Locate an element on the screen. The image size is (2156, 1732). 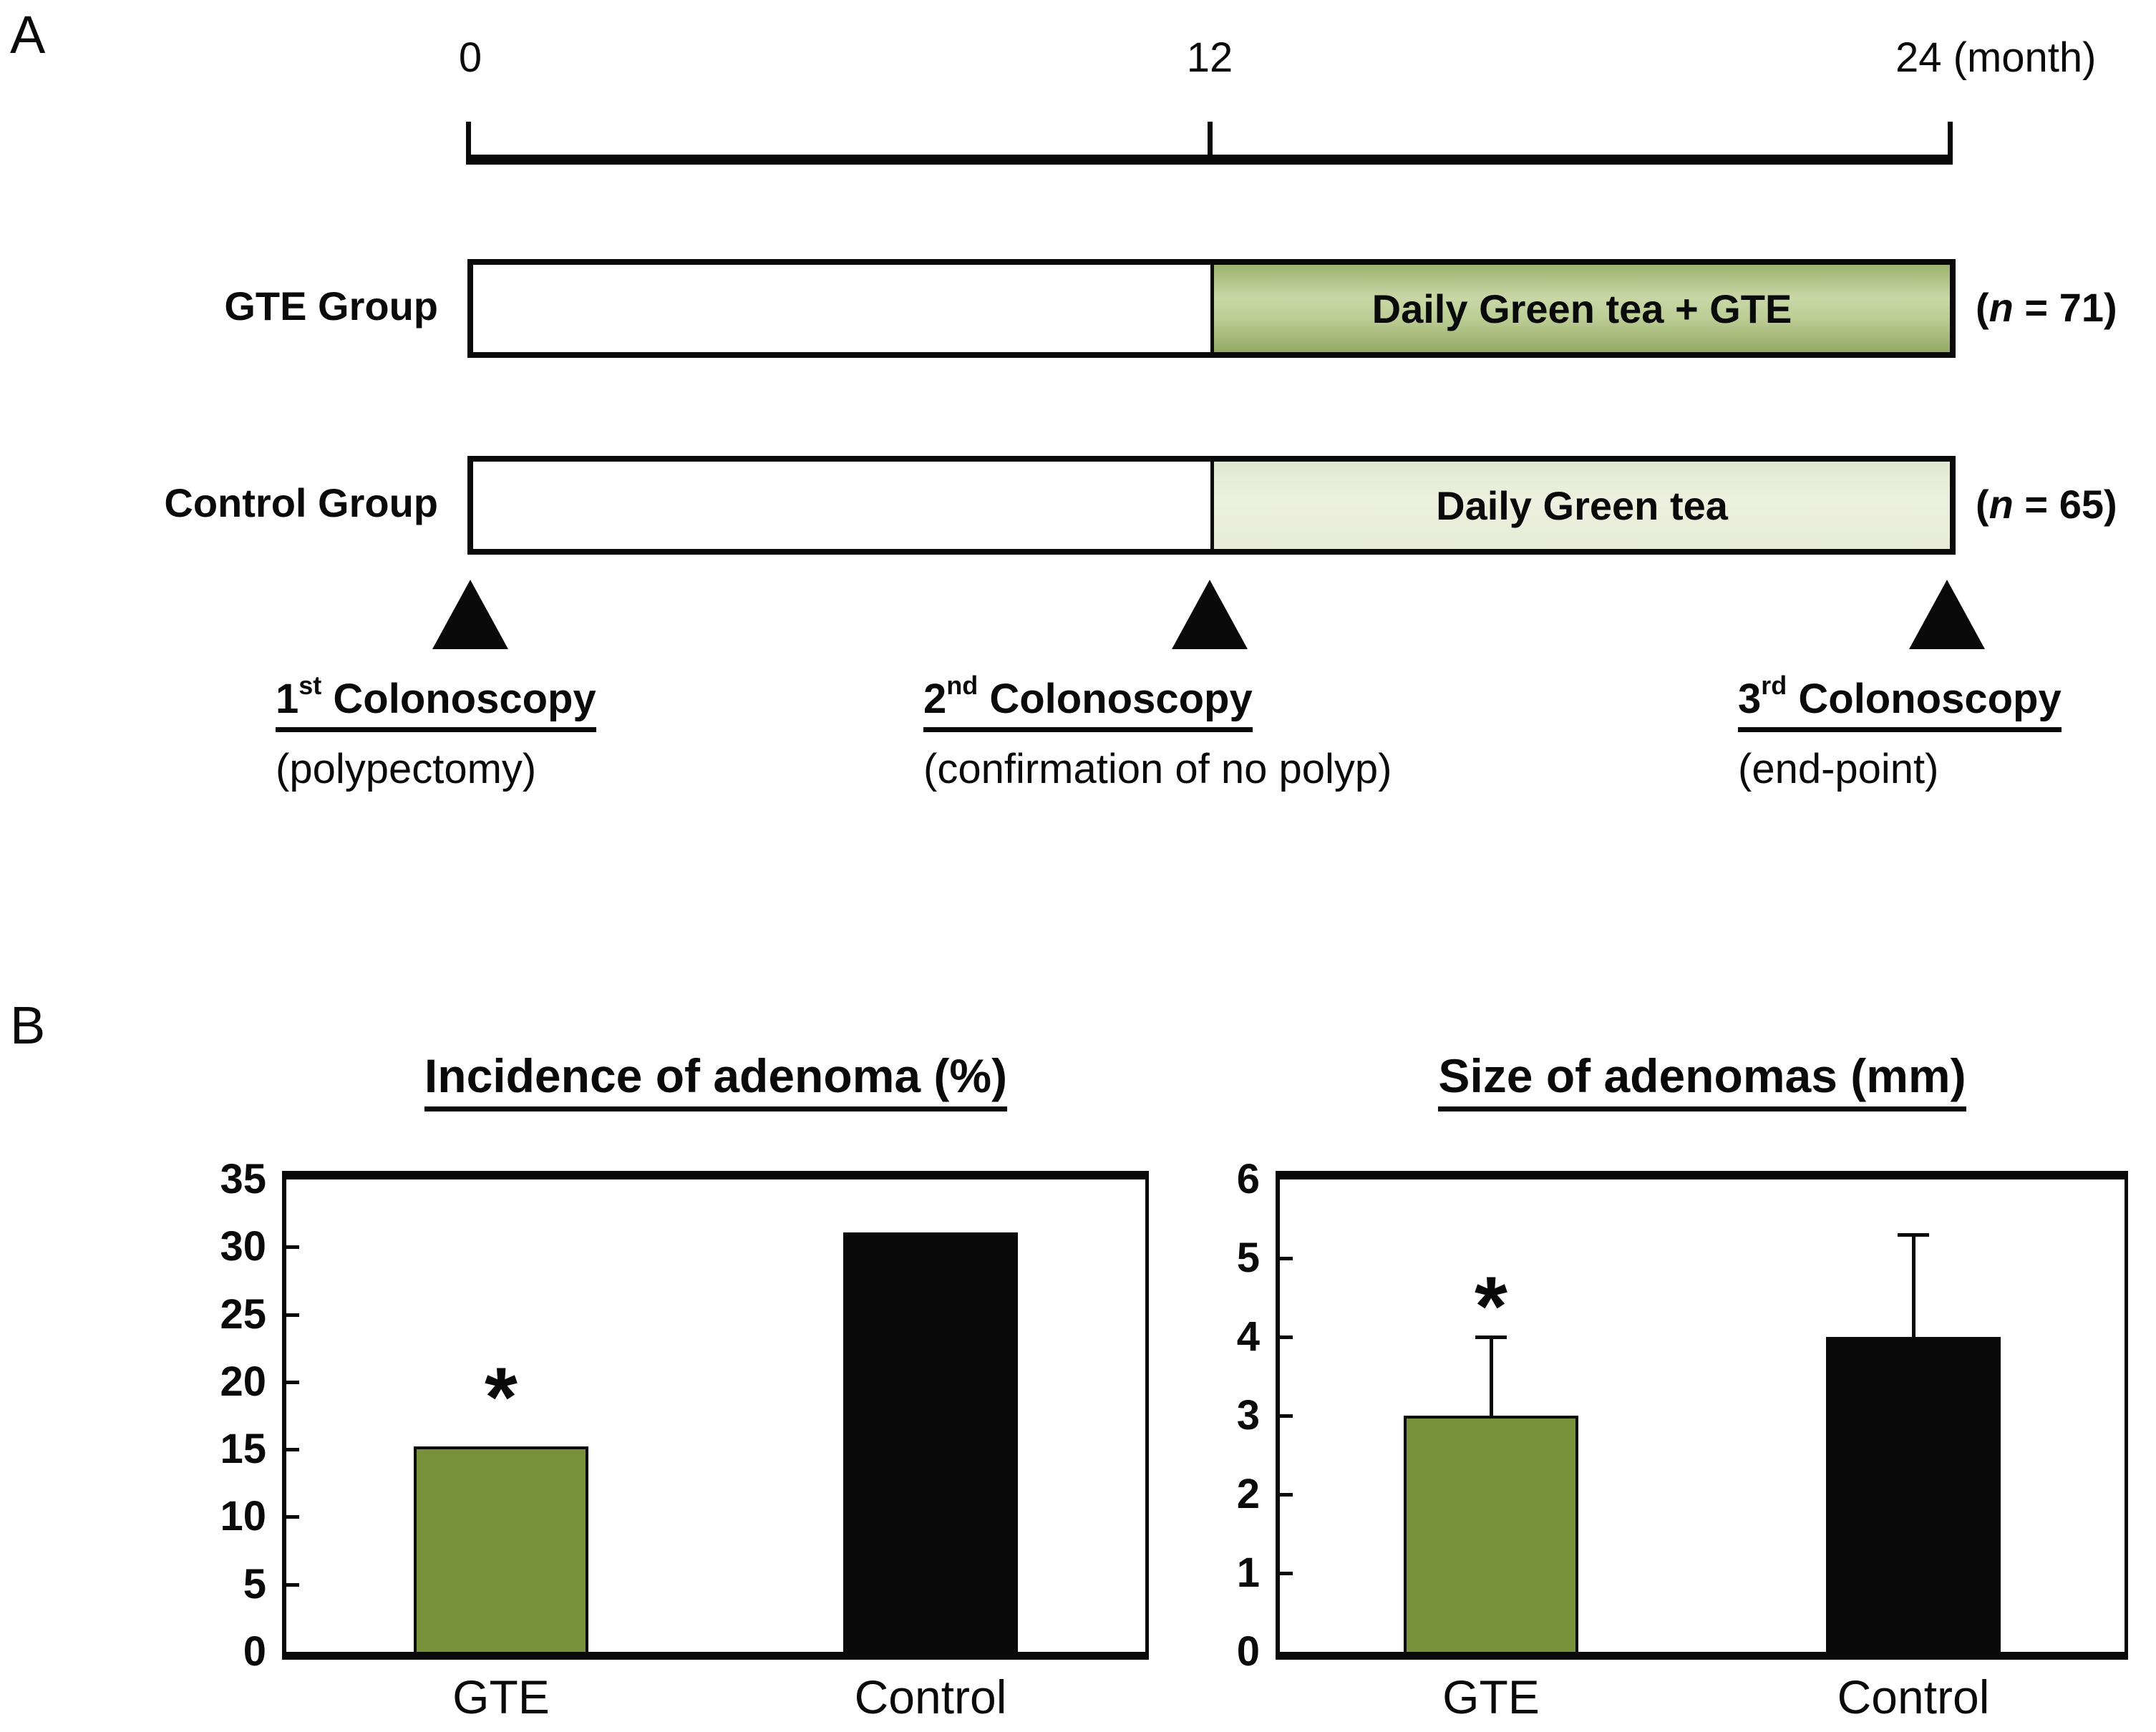
event-ordinal: 3 is located at coordinates (1750, 699).